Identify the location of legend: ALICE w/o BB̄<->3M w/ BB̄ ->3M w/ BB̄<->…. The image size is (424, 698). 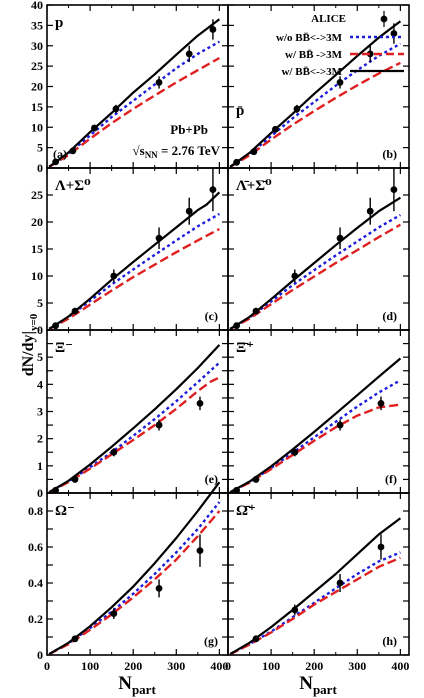
(340, 44).